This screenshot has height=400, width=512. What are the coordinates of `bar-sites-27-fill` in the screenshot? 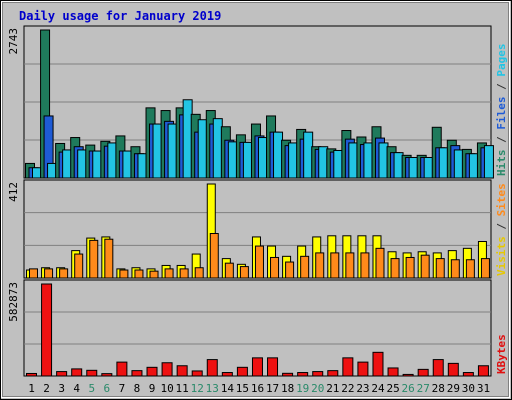 It's located at (425, 266).